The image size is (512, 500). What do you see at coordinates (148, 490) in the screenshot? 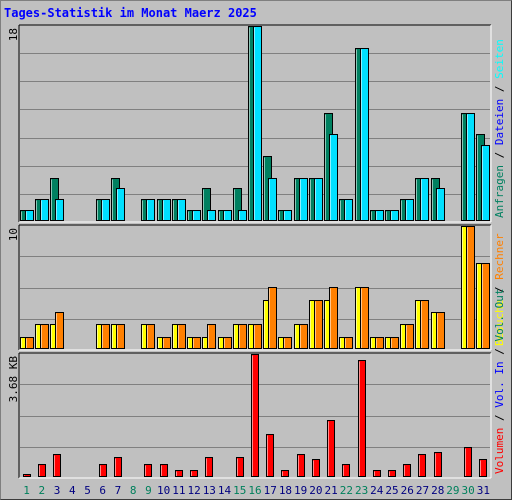
I see `day-label-9: 9` at bounding box center [148, 490].